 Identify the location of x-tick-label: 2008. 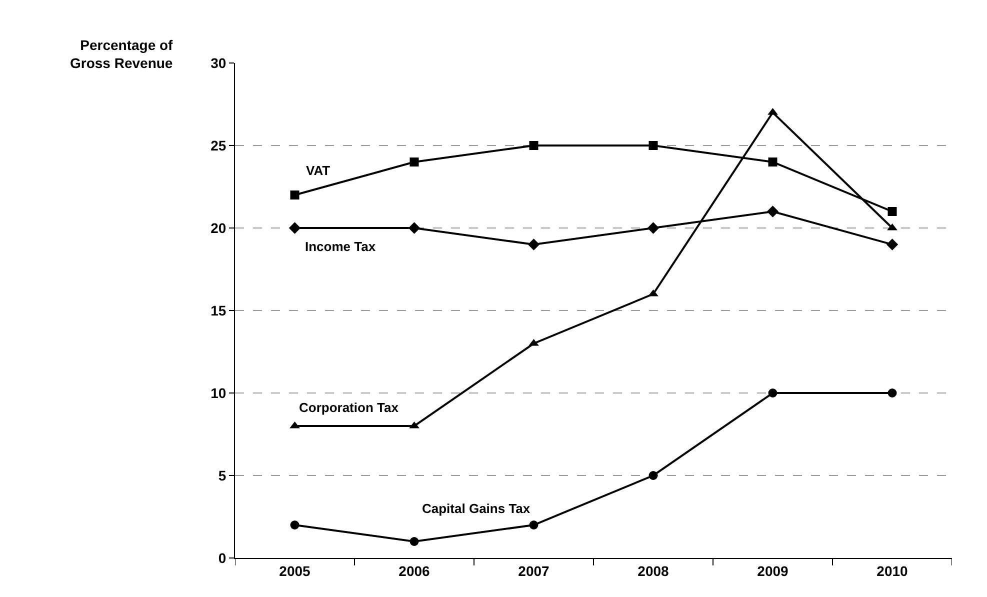
(654, 570).